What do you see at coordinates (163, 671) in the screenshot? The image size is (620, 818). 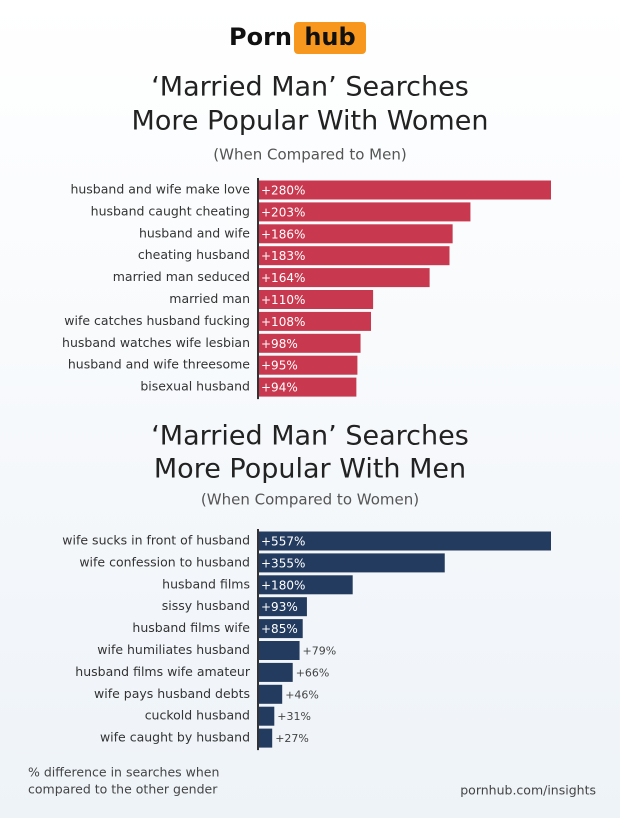 I see `category-label: husband films wife amateur` at bounding box center [163, 671].